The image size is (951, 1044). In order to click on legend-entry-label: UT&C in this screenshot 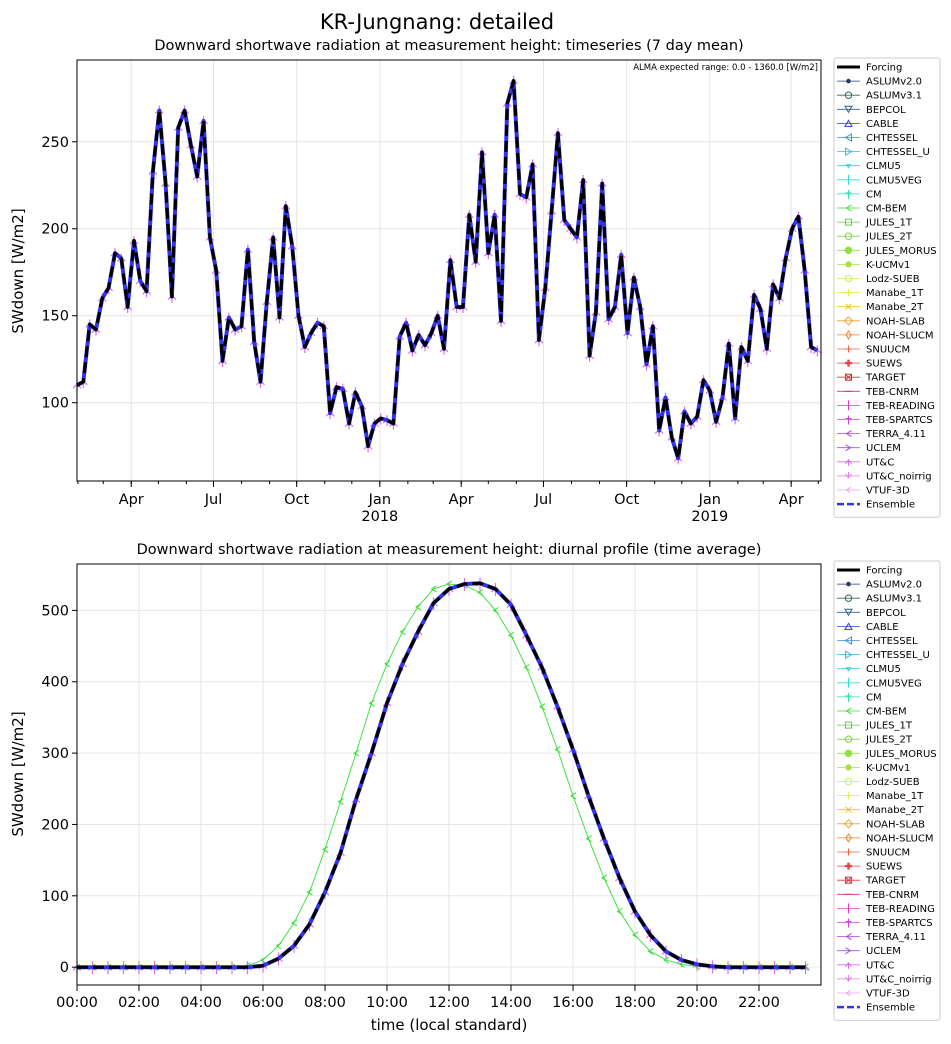, I will do `click(880, 462)`.